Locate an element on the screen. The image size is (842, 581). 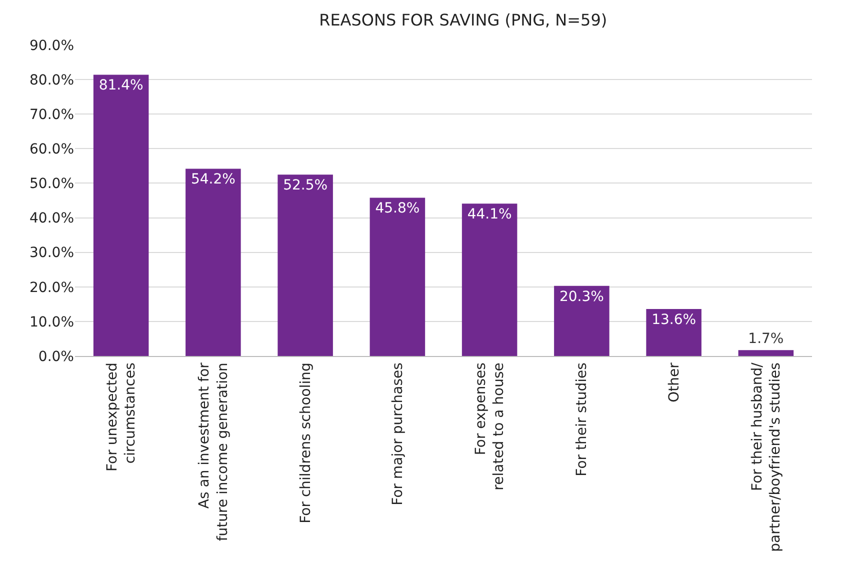
x-tick-label: For childrens schooling is located at coordinates (306, 443).